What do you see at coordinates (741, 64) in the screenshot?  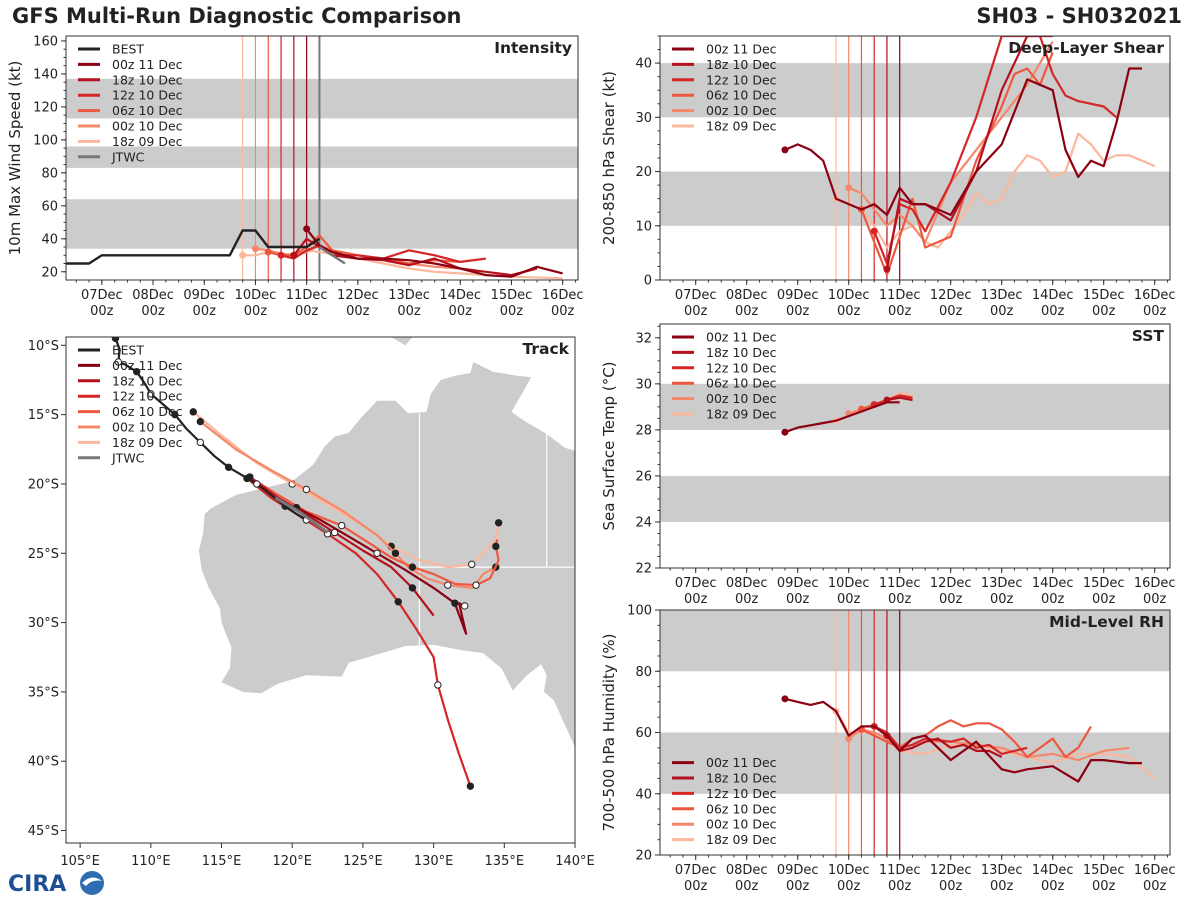 I see `shear-legend-label: 18z 10 Dec` at bounding box center [741, 64].